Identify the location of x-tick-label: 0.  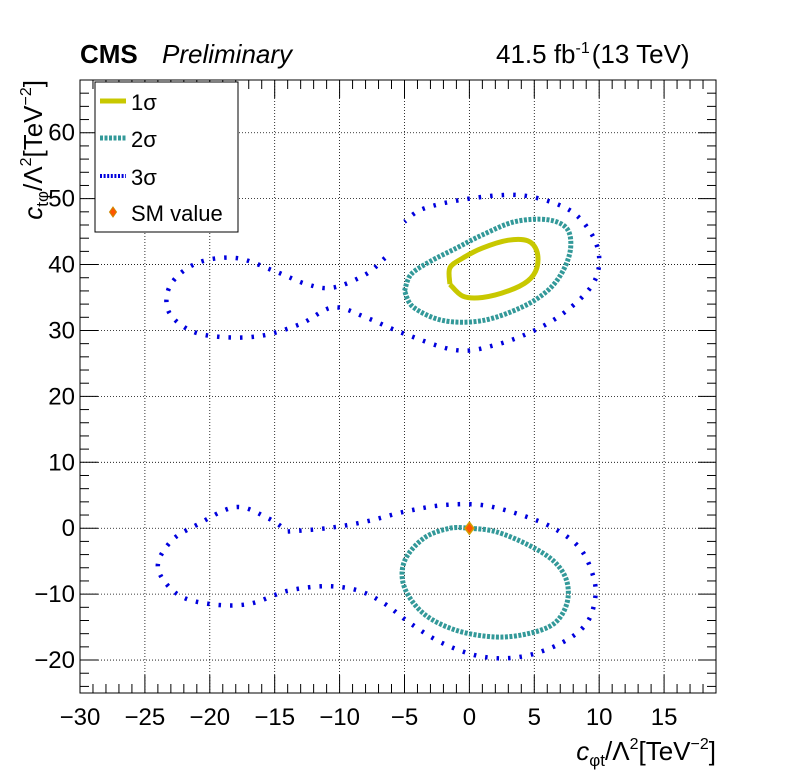
(469, 717).